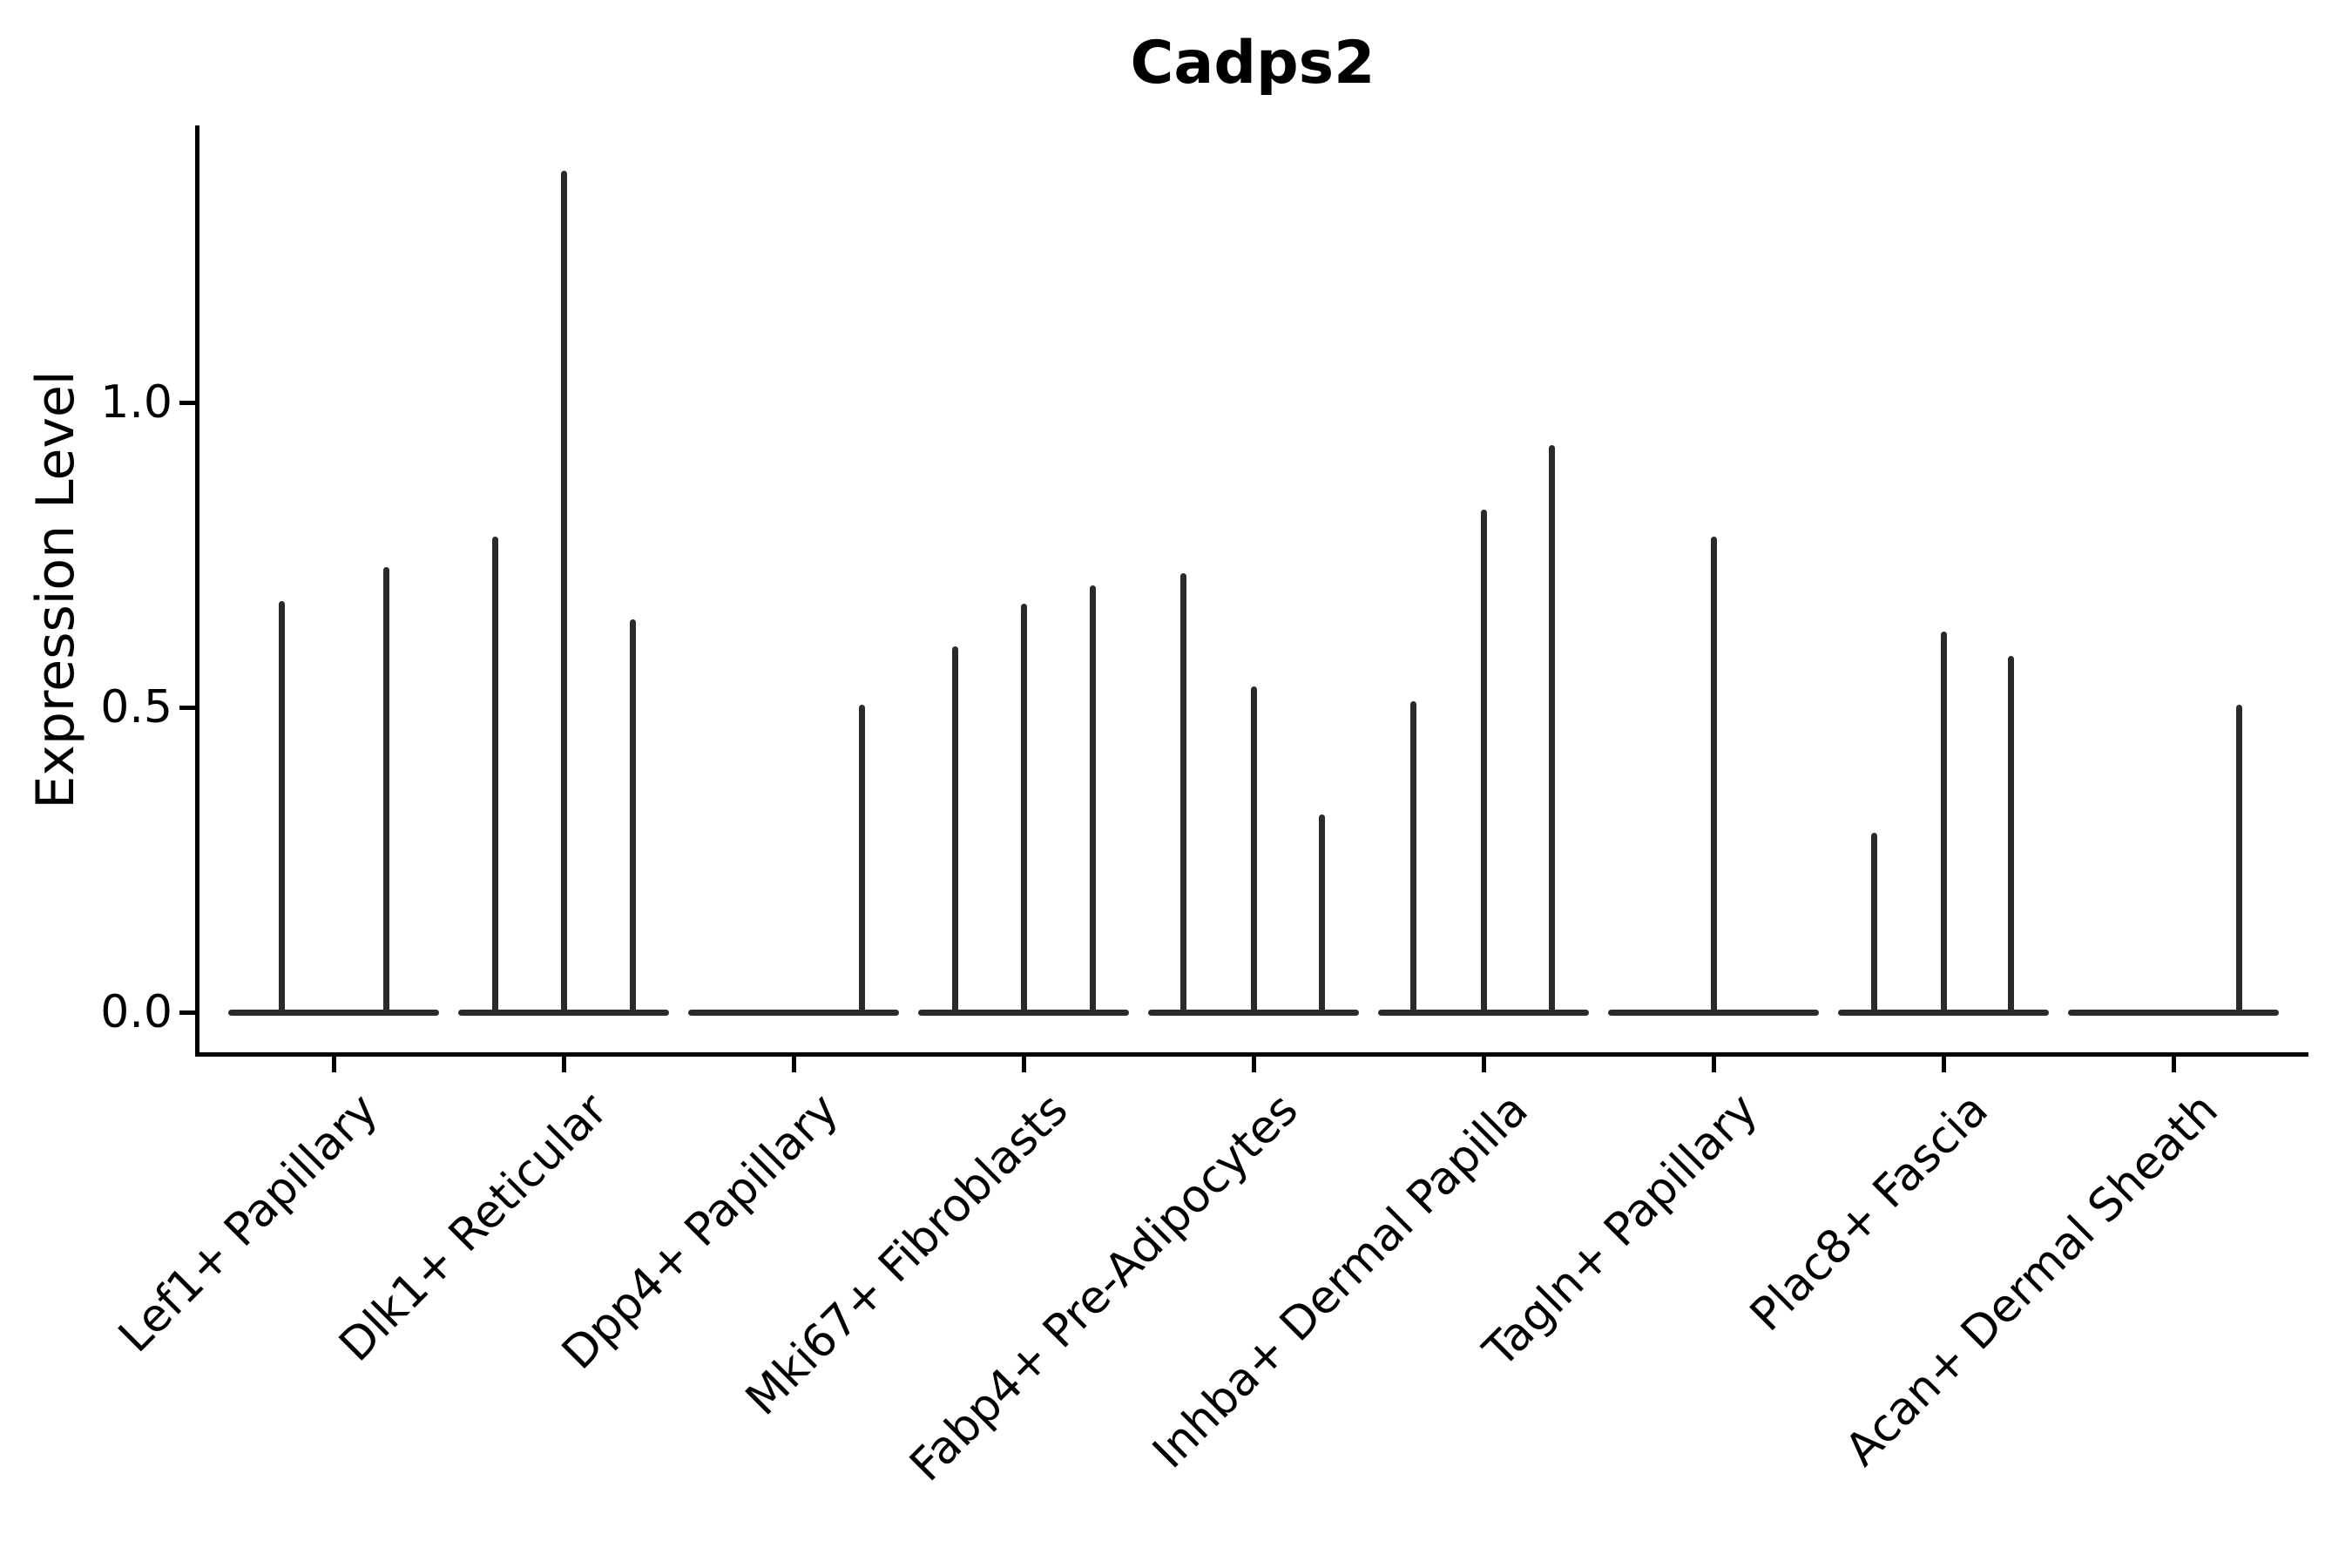 The height and width of the screenshot is (1568, 2352). I want to click on y-tick-label: 1.0, so click(136, 402).